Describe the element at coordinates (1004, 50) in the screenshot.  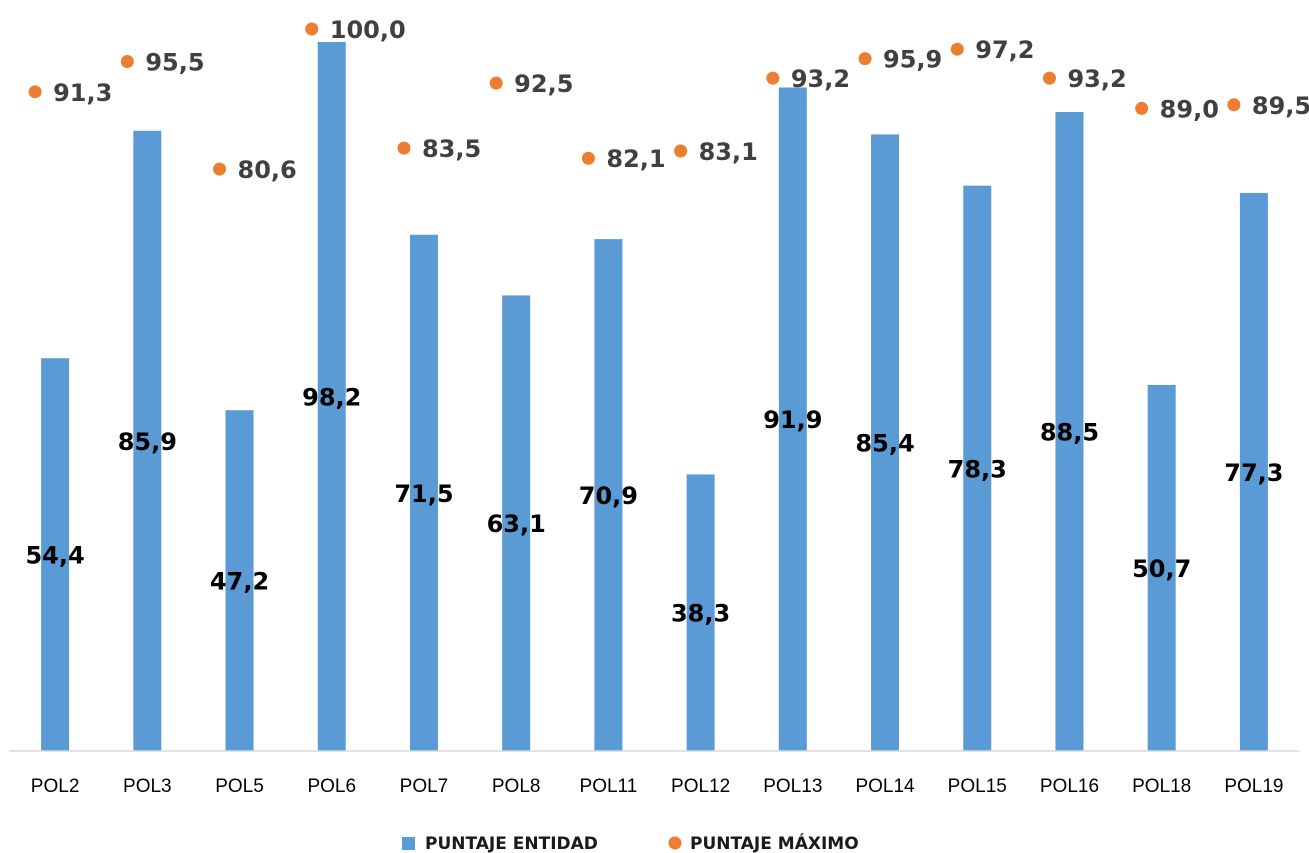
I see `max-value-label-pol15: 97,2` at that location.